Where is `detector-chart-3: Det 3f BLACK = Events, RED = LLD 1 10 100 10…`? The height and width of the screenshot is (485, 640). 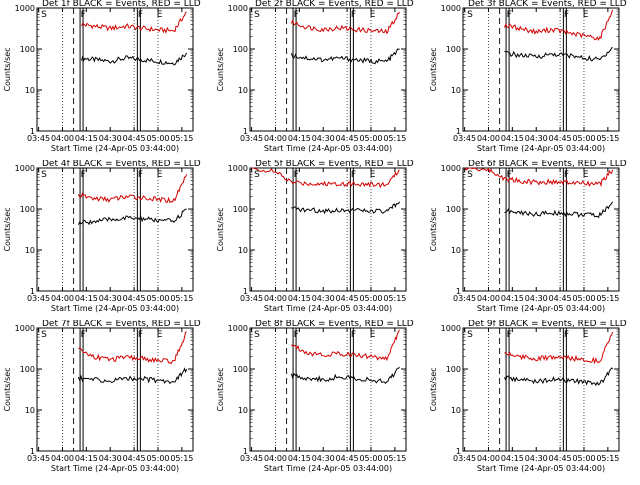 detector-chart-3: Det 3f BLACK = Events, RED = LLD 1 10 100 10… is located at coordinates (528, 76).